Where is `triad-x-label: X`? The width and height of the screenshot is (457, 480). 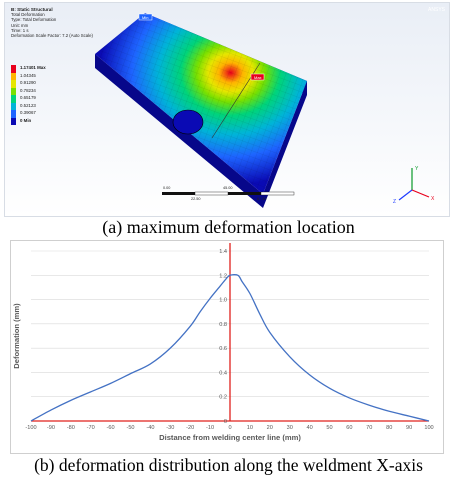 triad-x-label: X is located at coordinates (433, 199).